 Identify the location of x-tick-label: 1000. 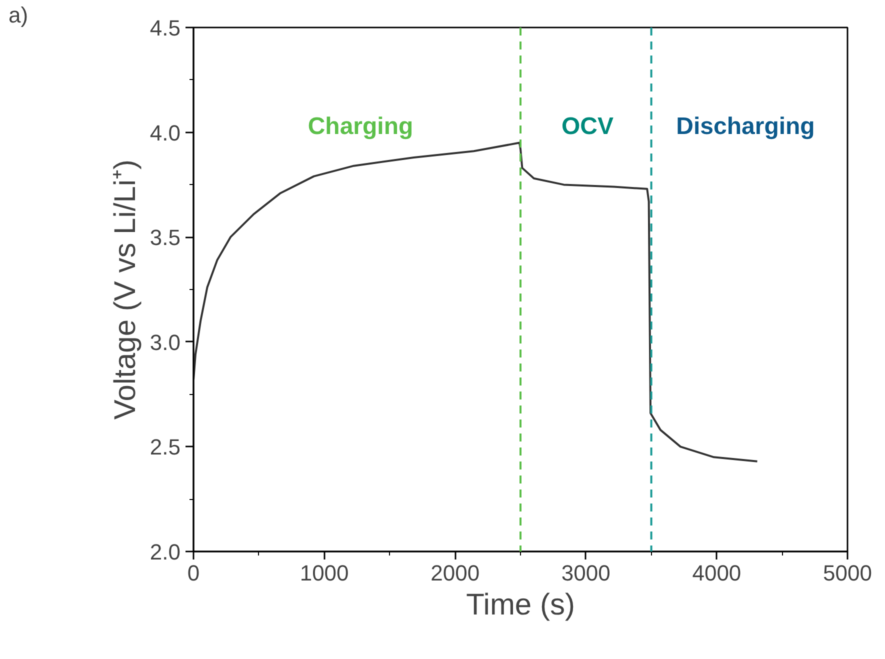
(324, 573).